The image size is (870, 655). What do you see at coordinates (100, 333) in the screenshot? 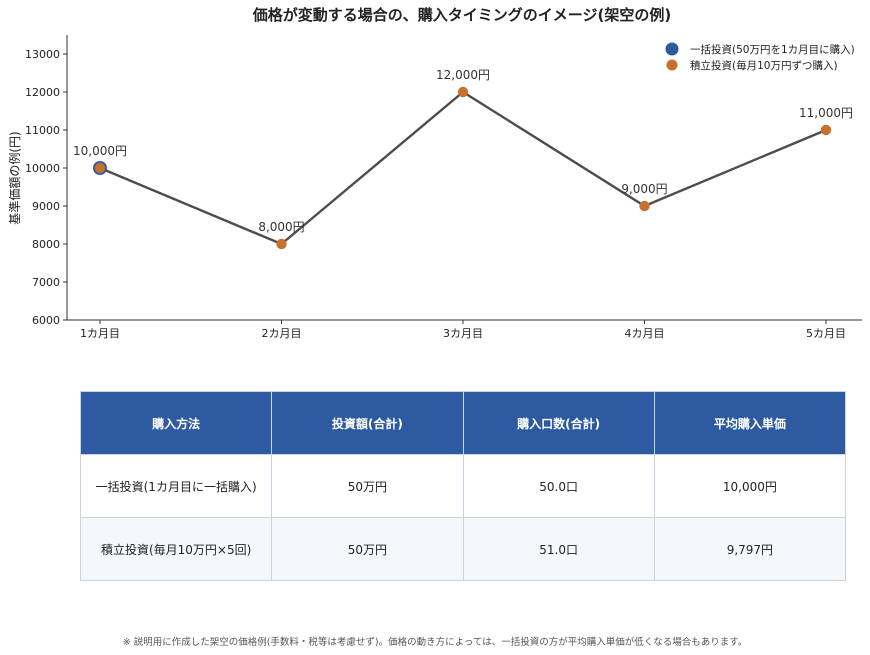
I see `x-tick-label: 1カ月目` at bounding box center [100, 333].